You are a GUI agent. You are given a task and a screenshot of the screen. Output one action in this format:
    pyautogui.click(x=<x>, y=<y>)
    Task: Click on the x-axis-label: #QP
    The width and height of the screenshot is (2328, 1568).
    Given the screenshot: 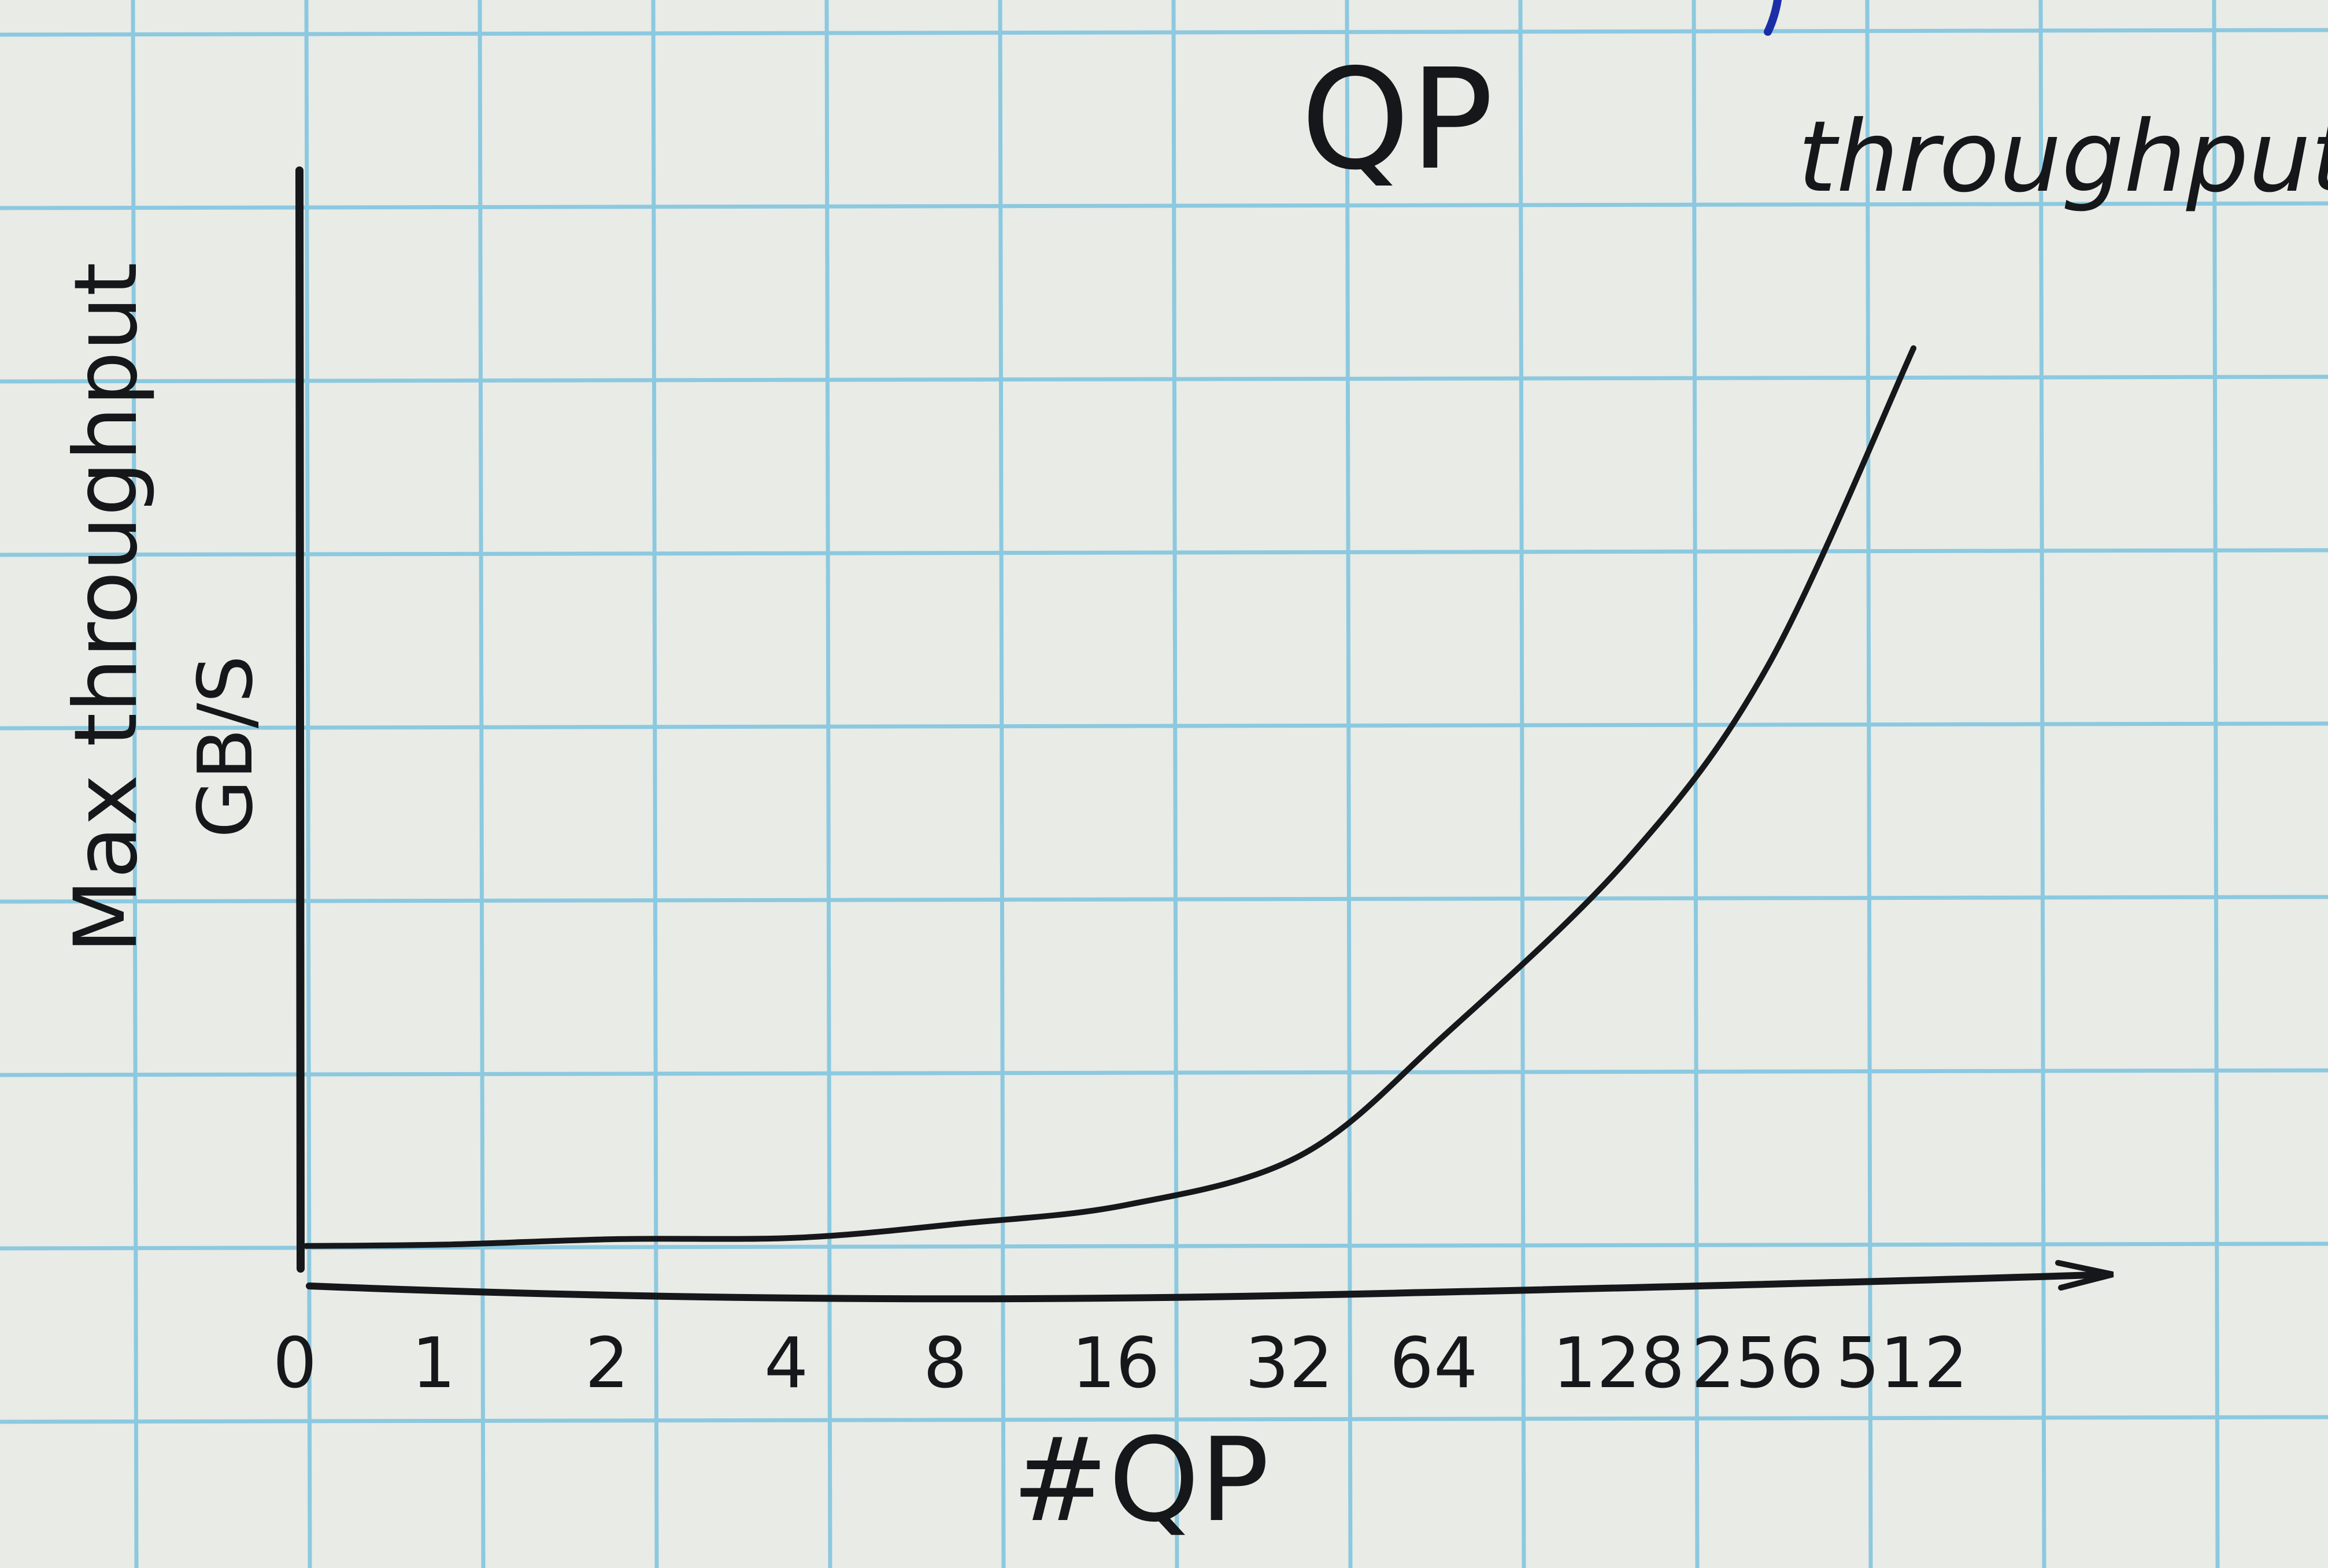 What is the action you would take?
    pyautogui.click(x=1141, y=1480)
    